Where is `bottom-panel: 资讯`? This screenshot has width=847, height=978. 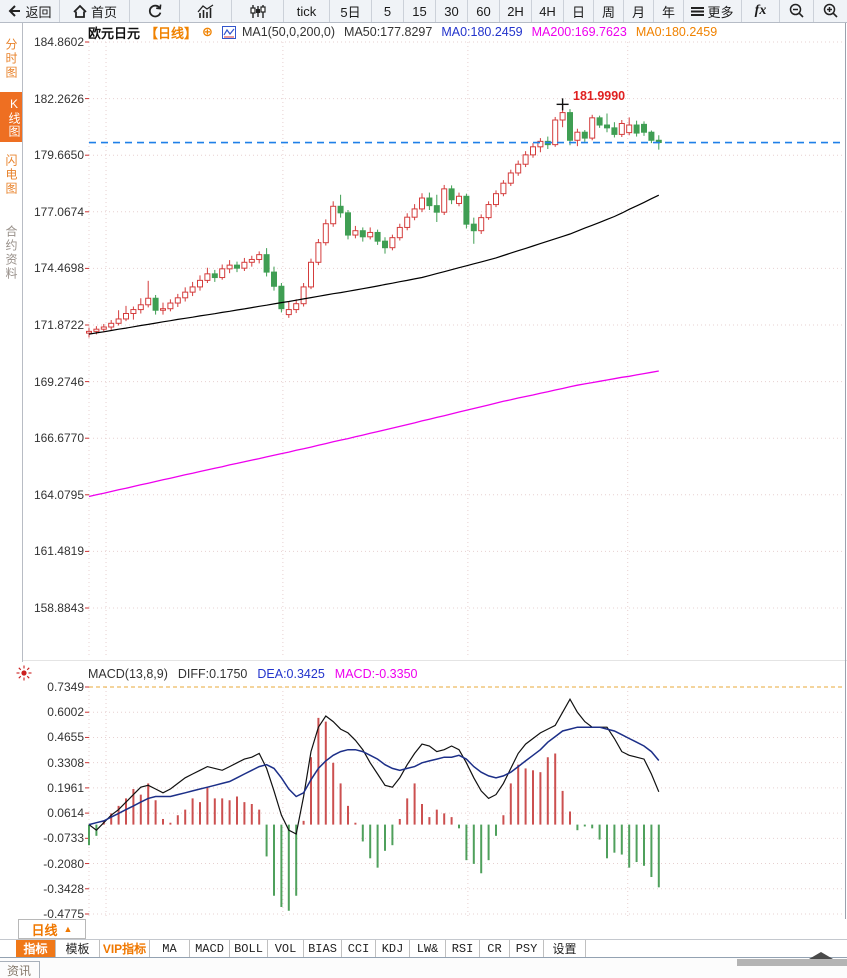
bottom-panel: 资讯 is located at coordinates (423, 968).